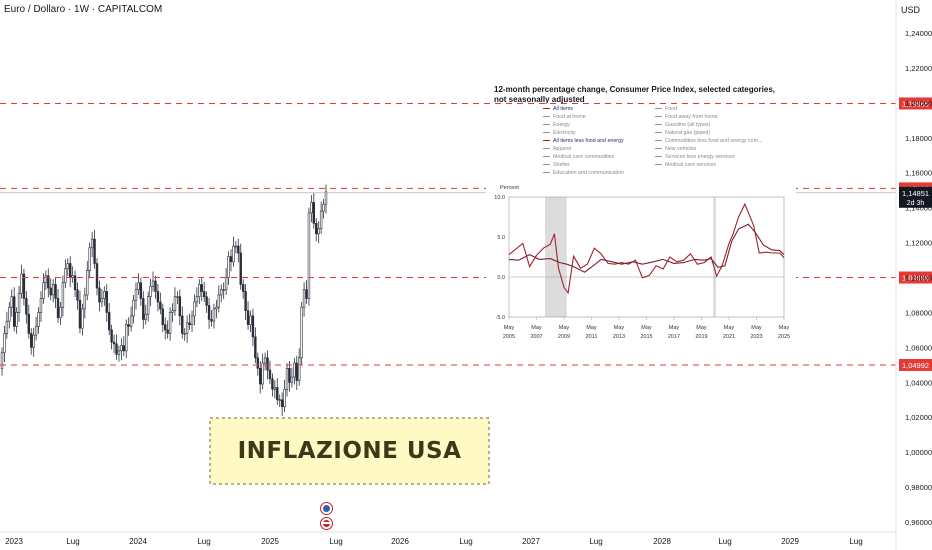 Image resolution: width=932 pixels, height=550 pixels. I want to click on price-level-tag: 1,19965, so click(915, 103).